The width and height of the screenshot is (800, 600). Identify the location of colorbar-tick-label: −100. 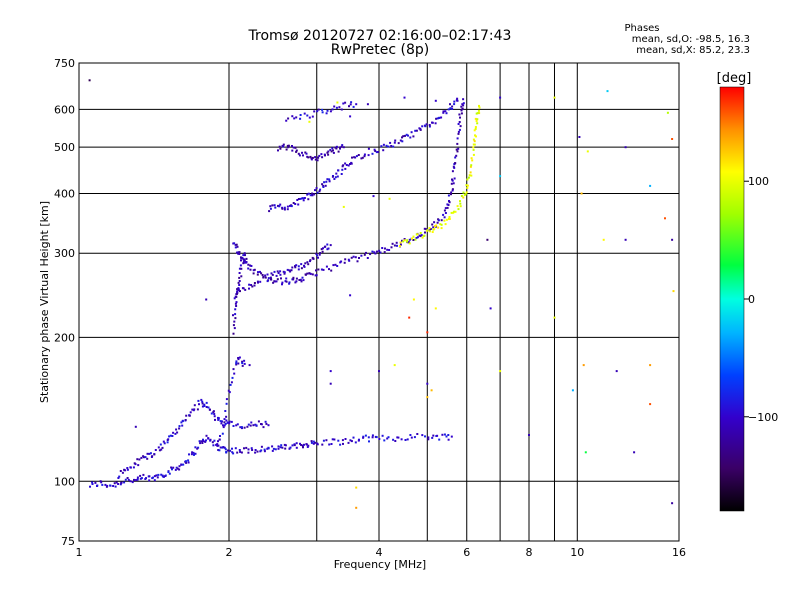
(763, 417).